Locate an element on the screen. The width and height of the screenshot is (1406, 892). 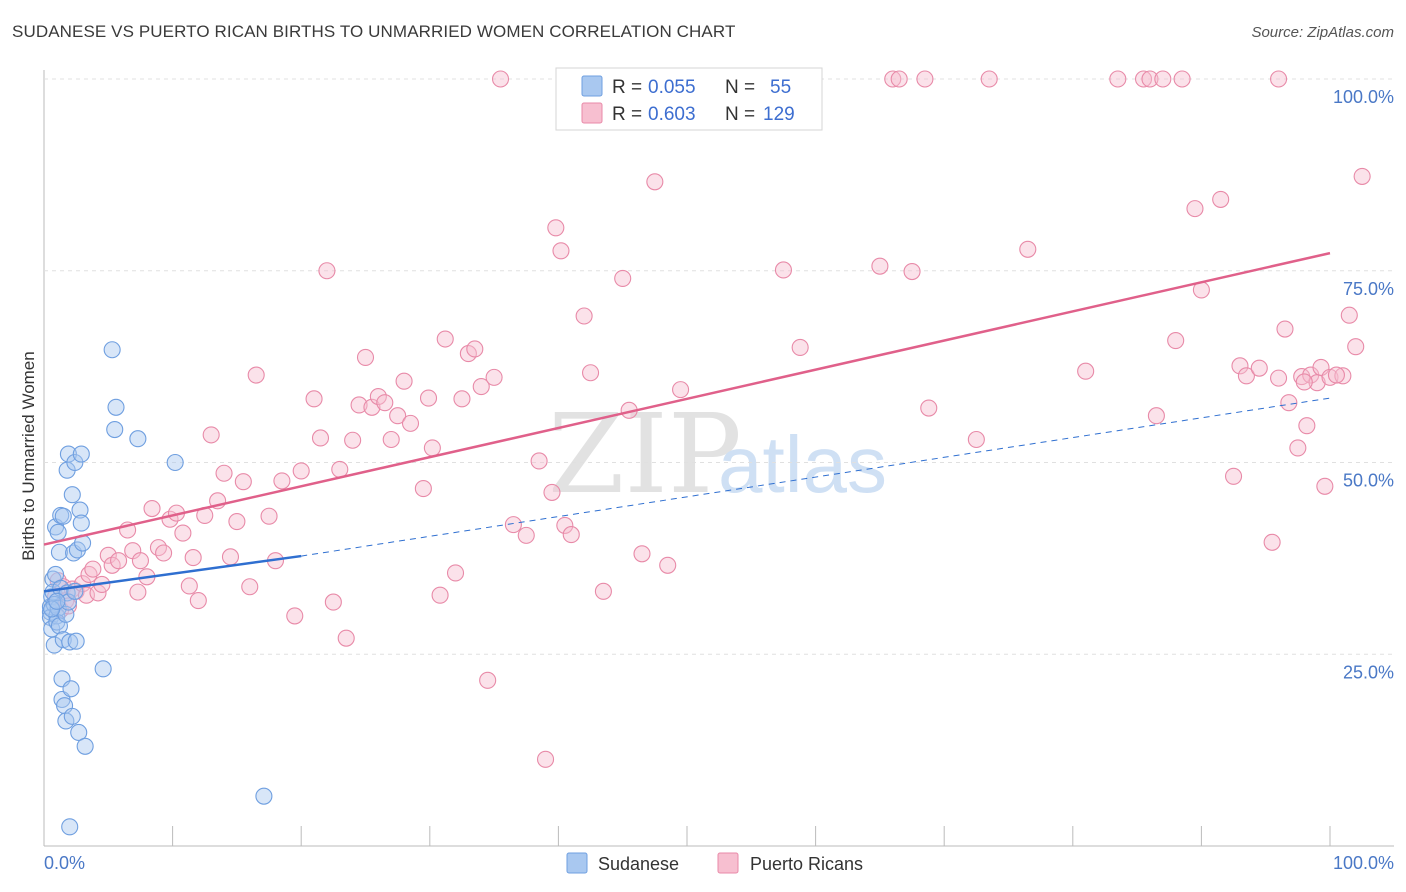
legend-n-value: 129 is located at coordinates (779, 114).